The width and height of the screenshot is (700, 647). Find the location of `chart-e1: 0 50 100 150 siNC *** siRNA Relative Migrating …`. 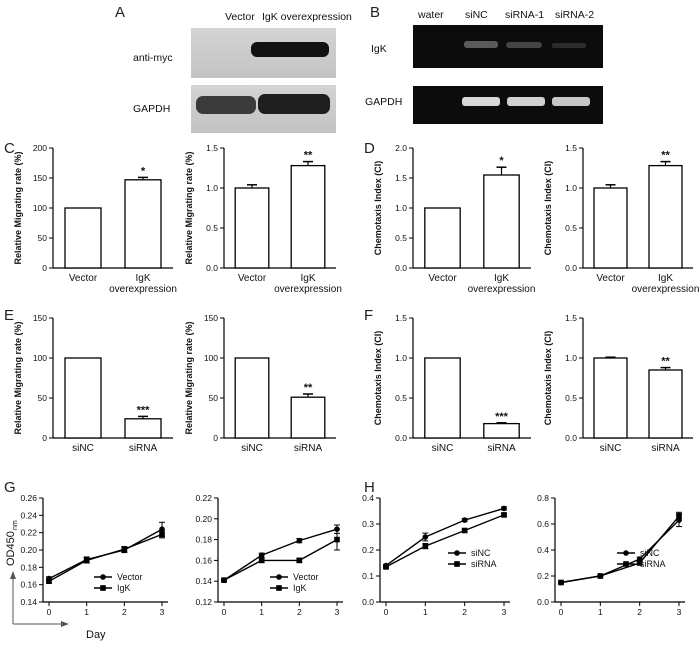

chart-e1: 0 50 100 150 siNC *** siRNA Relative Migrating … is located at coordinates (93, 383).